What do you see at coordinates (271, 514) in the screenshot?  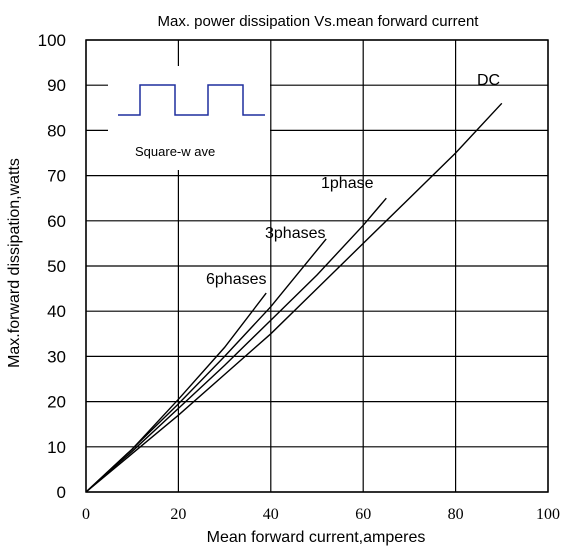 I see `x-tick-label-2: 40` at bounding box center [271, 514].